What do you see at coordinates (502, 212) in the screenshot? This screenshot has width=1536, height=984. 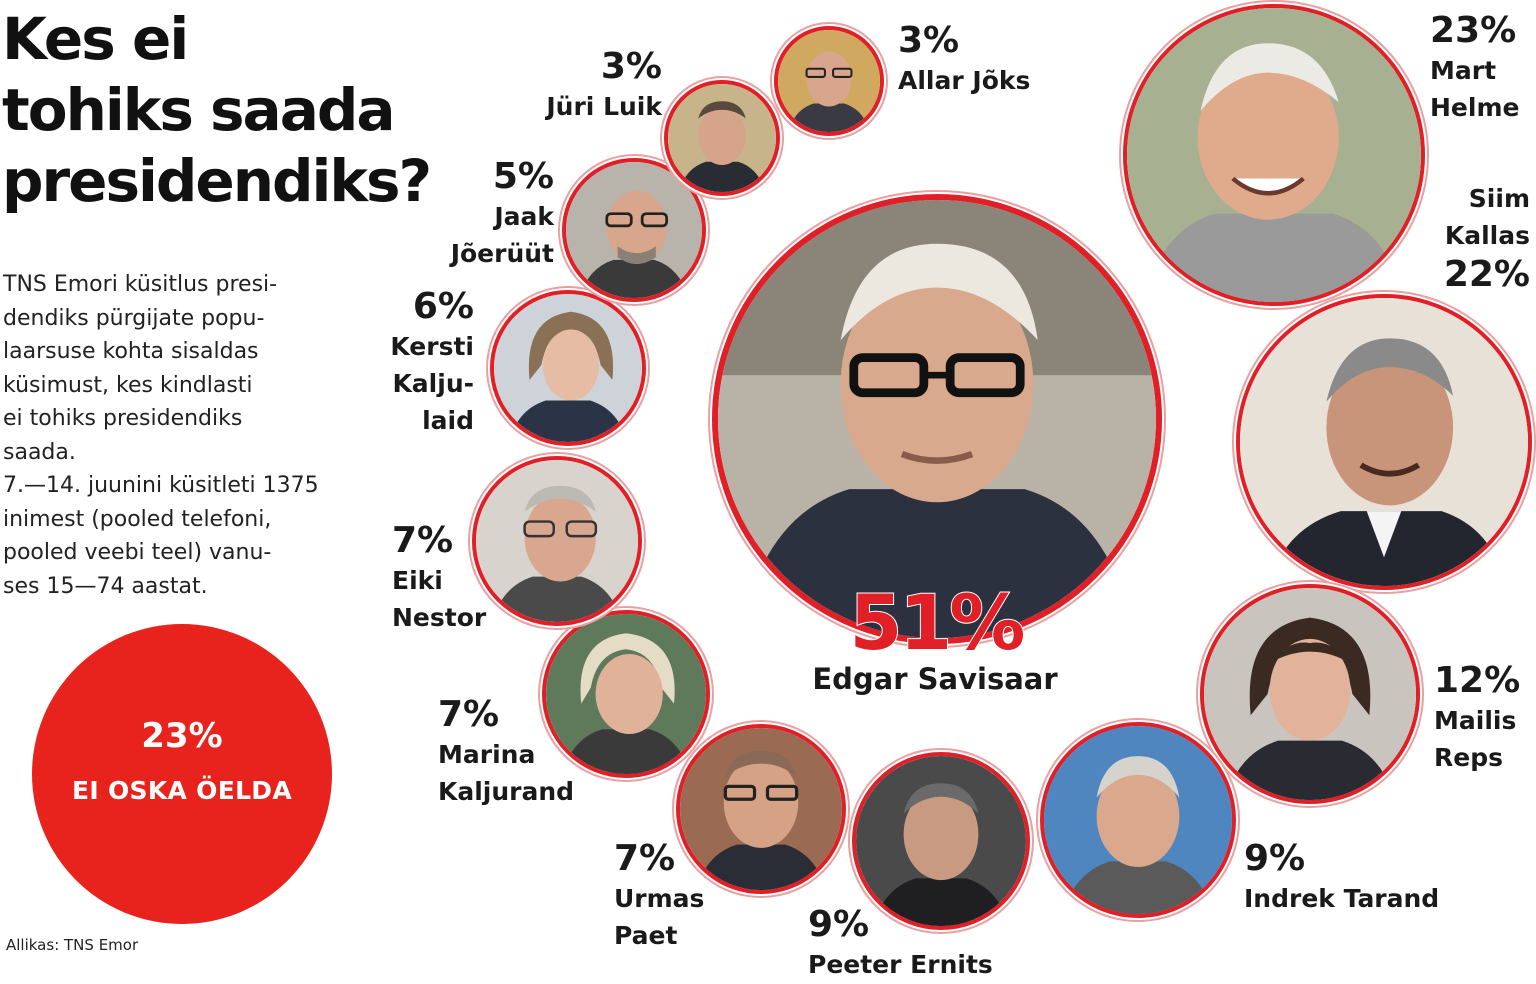 I see `label-joeruut: 5% Jaak Jõerüüt` at bounding box center [502, 212].